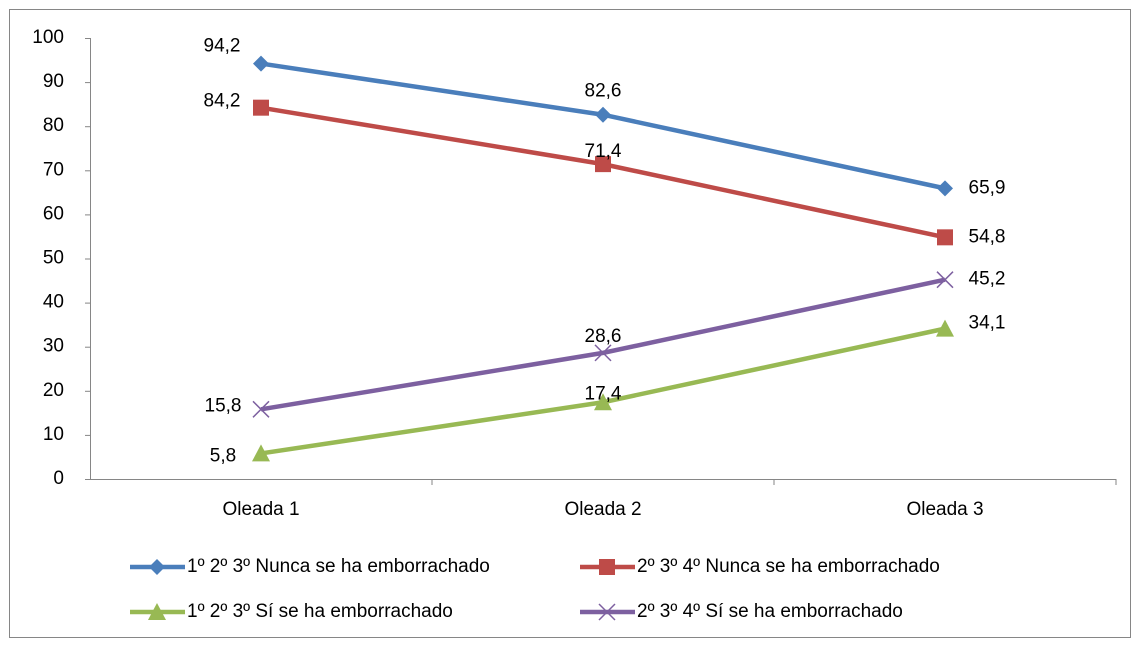 This screenshot has width=1141, height=648. I want to click on y-tick-label: 80, so click(53, 125).